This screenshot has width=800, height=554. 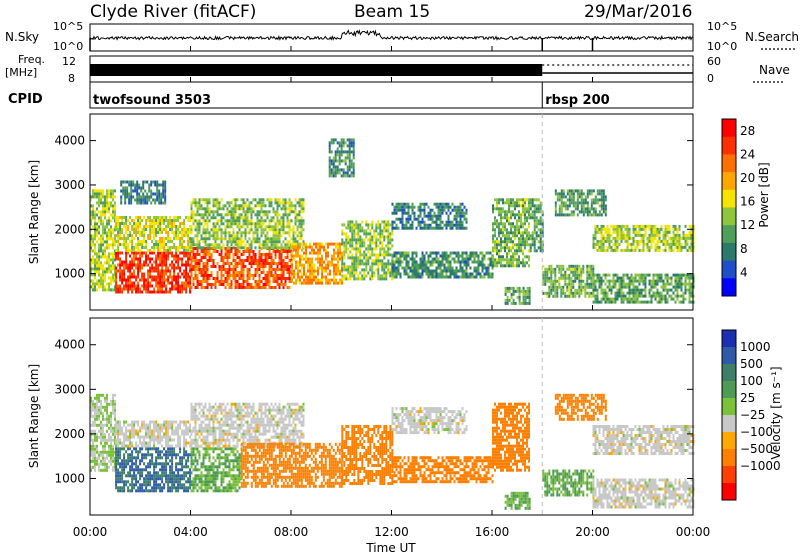 What do you see at coordinates (391, 35) in the screenshot?
I see `nsky-line` at bounding box center [391, 35].